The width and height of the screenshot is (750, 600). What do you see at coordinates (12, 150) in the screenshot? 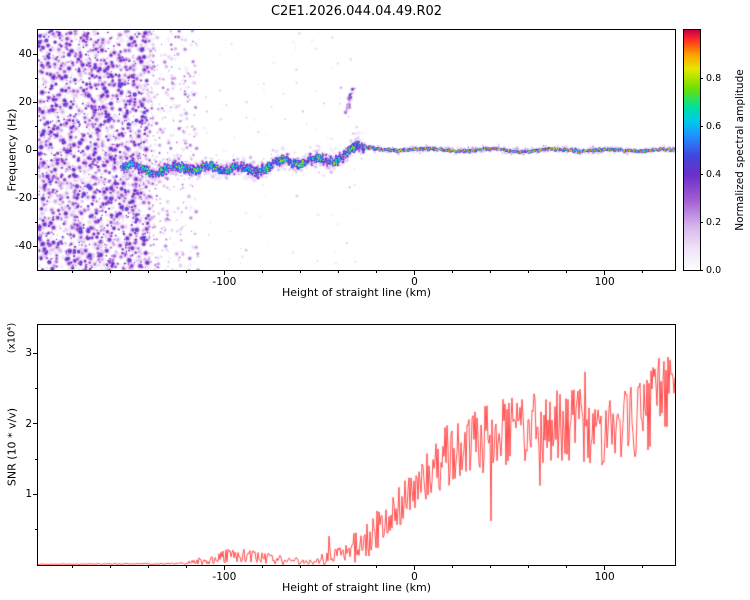
I see `spectrogram-ylabel: Frequency (Hz)` at bounding box center [12, 150].